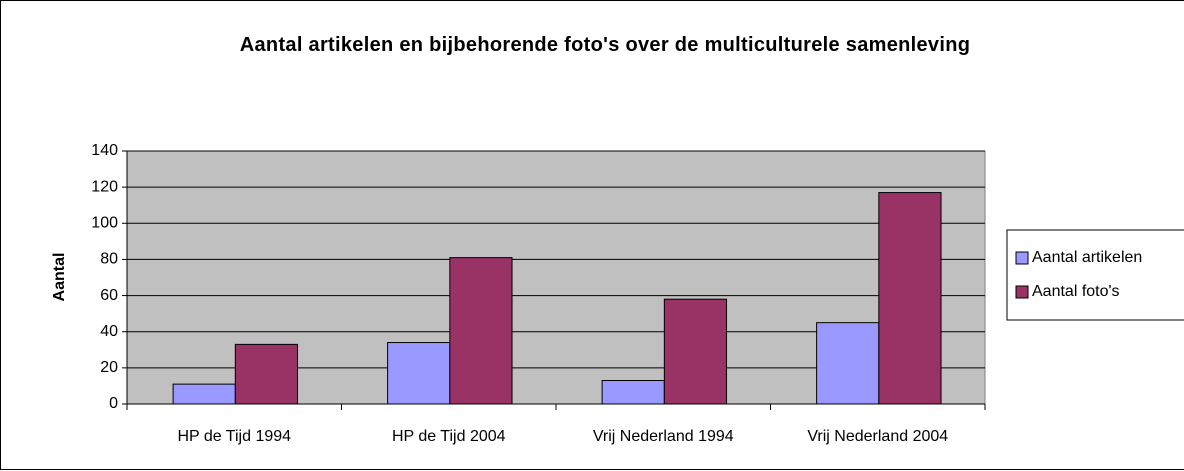  I want to click on x-tick-label: HP de Tijd 2004, so click(449, 436).